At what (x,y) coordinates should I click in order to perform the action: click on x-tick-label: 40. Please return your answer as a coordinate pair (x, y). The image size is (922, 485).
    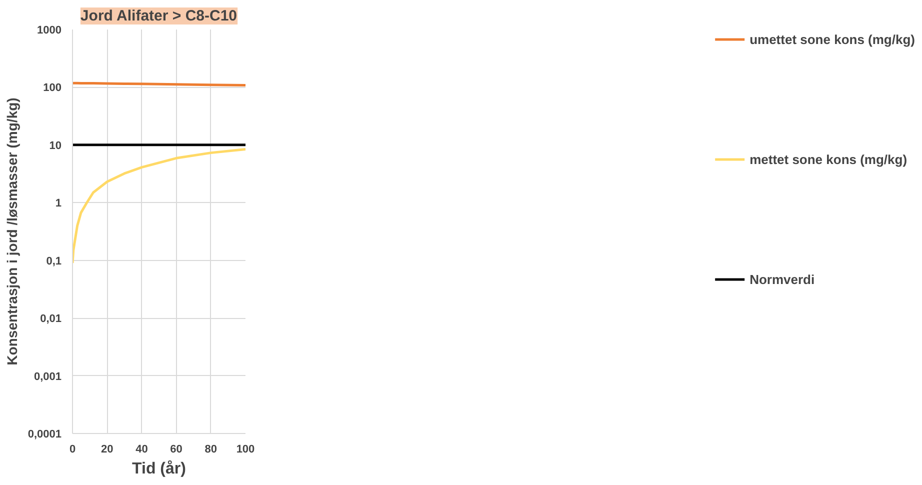
    Looking at the image, I should click on (142, 450).